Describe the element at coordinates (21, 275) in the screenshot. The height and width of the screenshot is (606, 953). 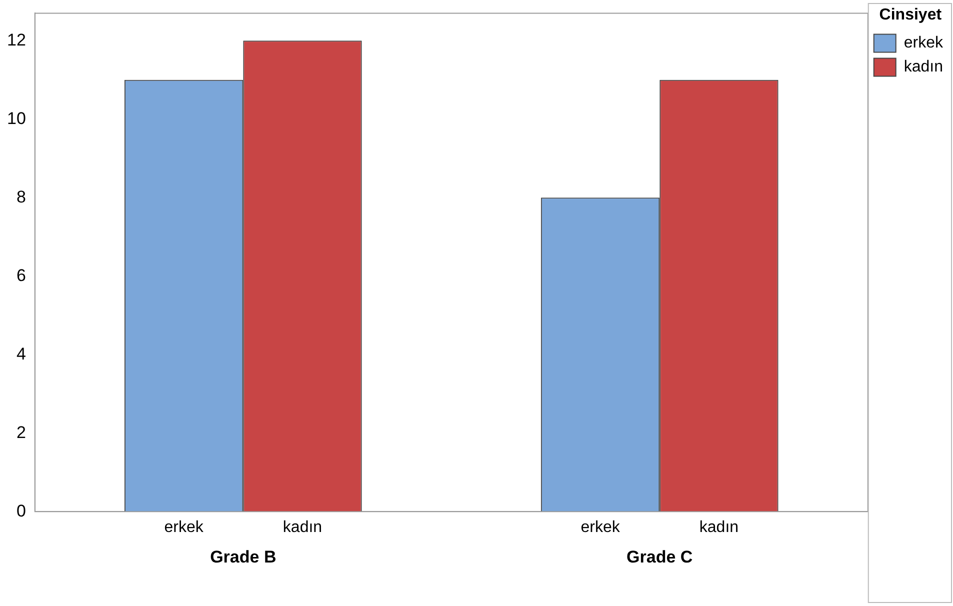
I see `y-tick-label: 6` at that location.